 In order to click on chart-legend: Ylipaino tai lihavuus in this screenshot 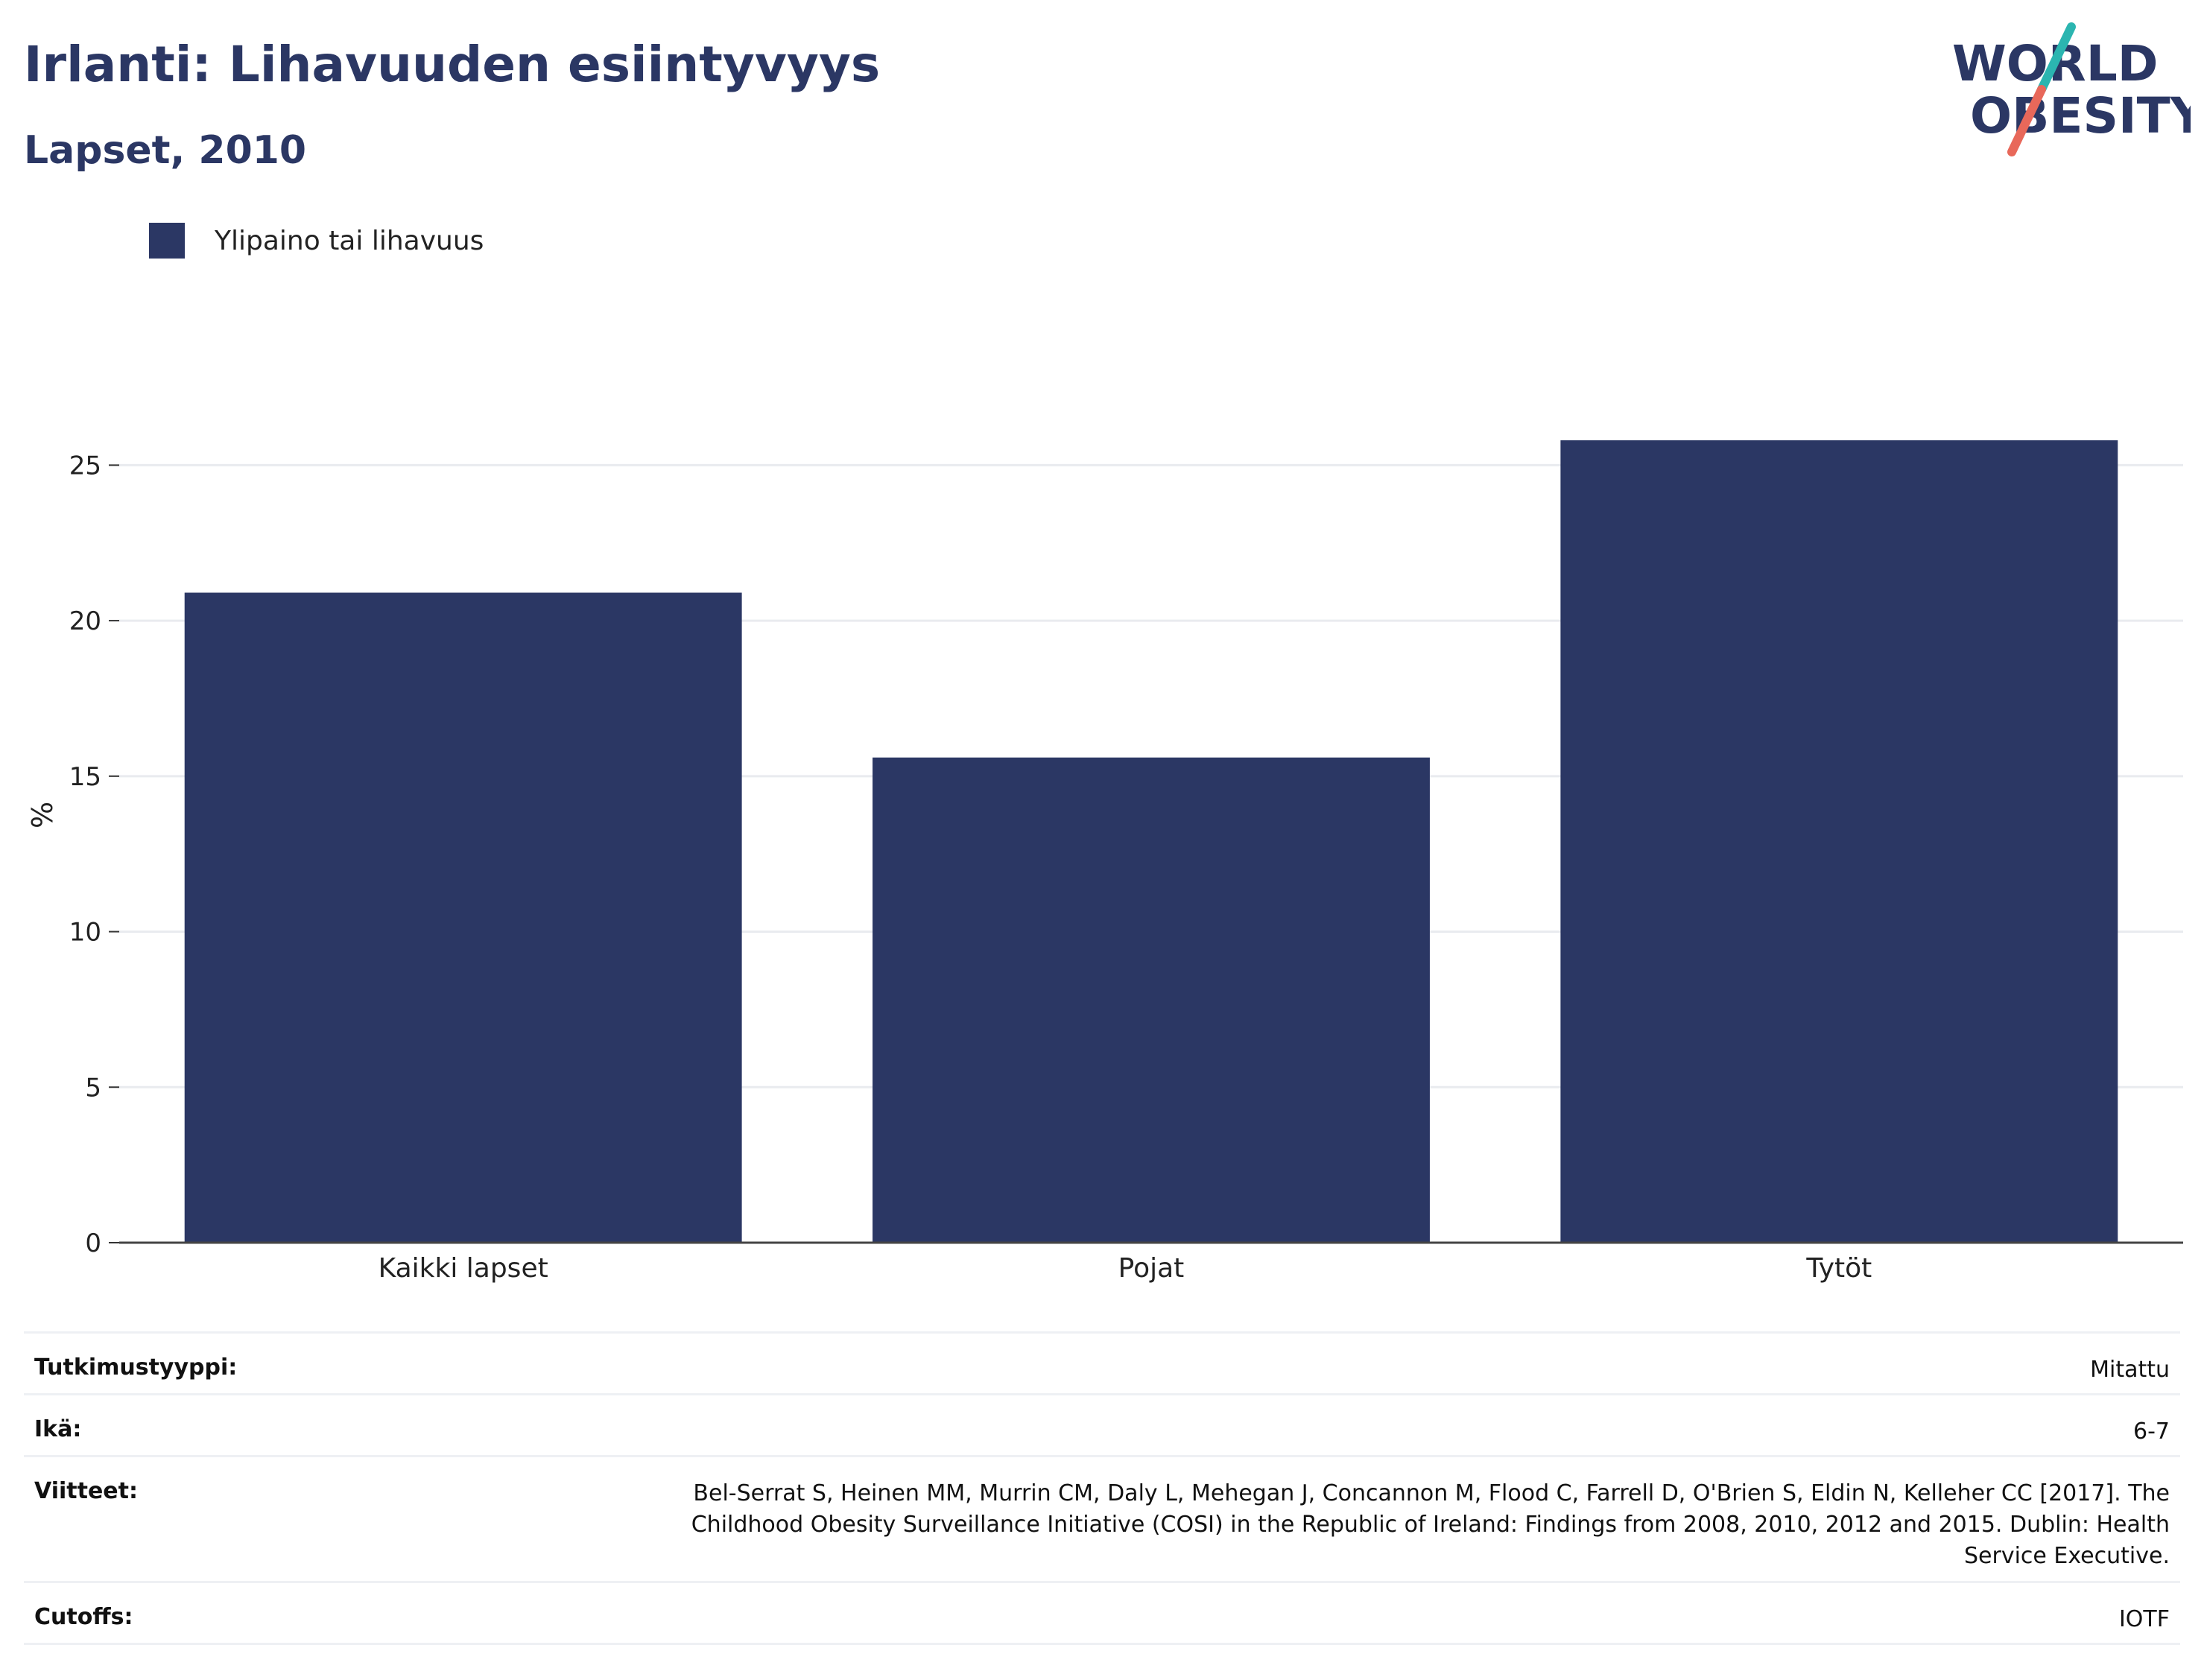, I will do `click(316, 240)`.